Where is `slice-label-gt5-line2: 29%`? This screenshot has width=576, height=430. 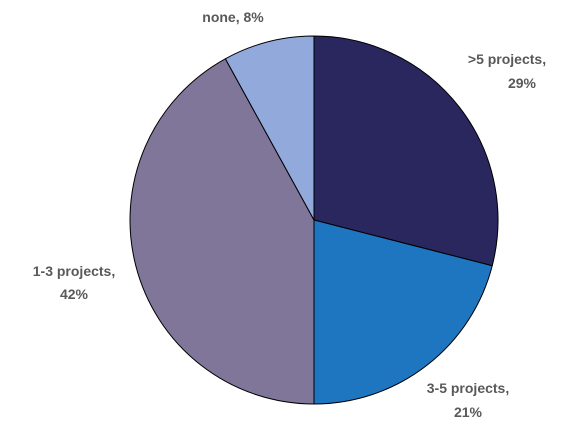
slice-label-gt5-line2: 29% is located at coordinates (522, 83).